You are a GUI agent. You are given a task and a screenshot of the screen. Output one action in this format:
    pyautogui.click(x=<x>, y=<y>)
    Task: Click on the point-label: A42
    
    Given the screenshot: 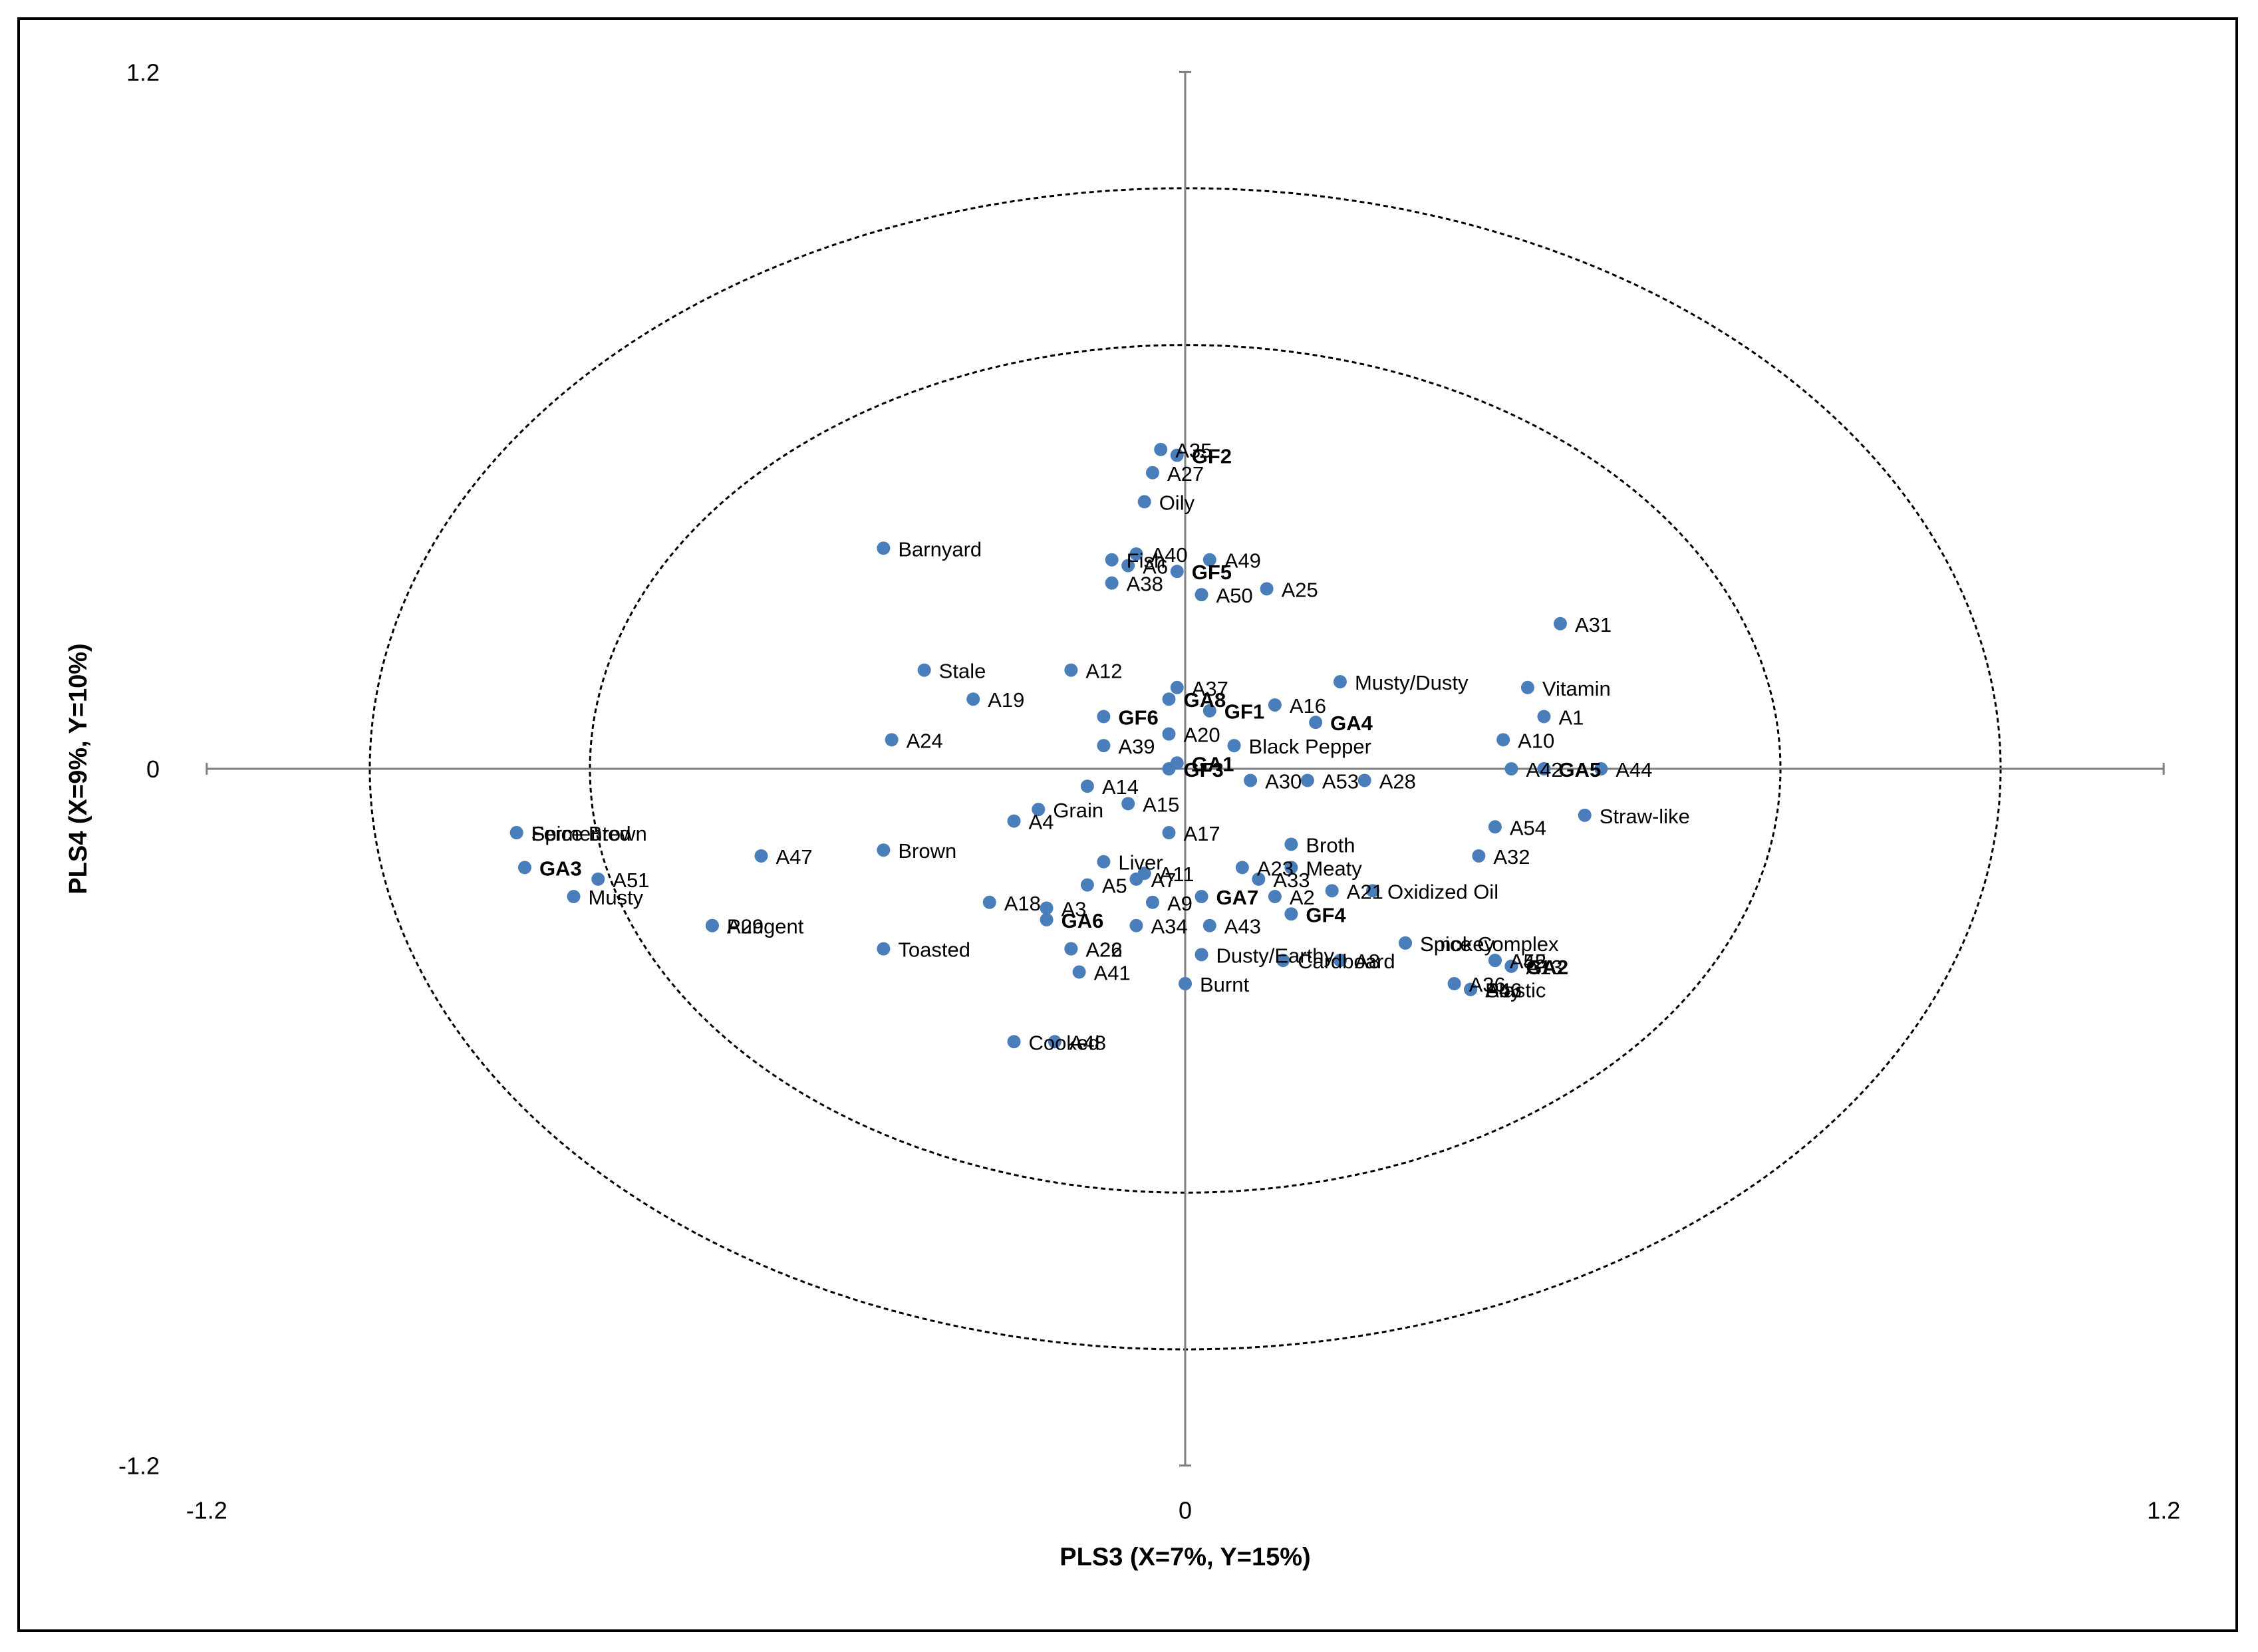 What is the action you would take?
    pyautogui.click(x=1544, y=769)
    